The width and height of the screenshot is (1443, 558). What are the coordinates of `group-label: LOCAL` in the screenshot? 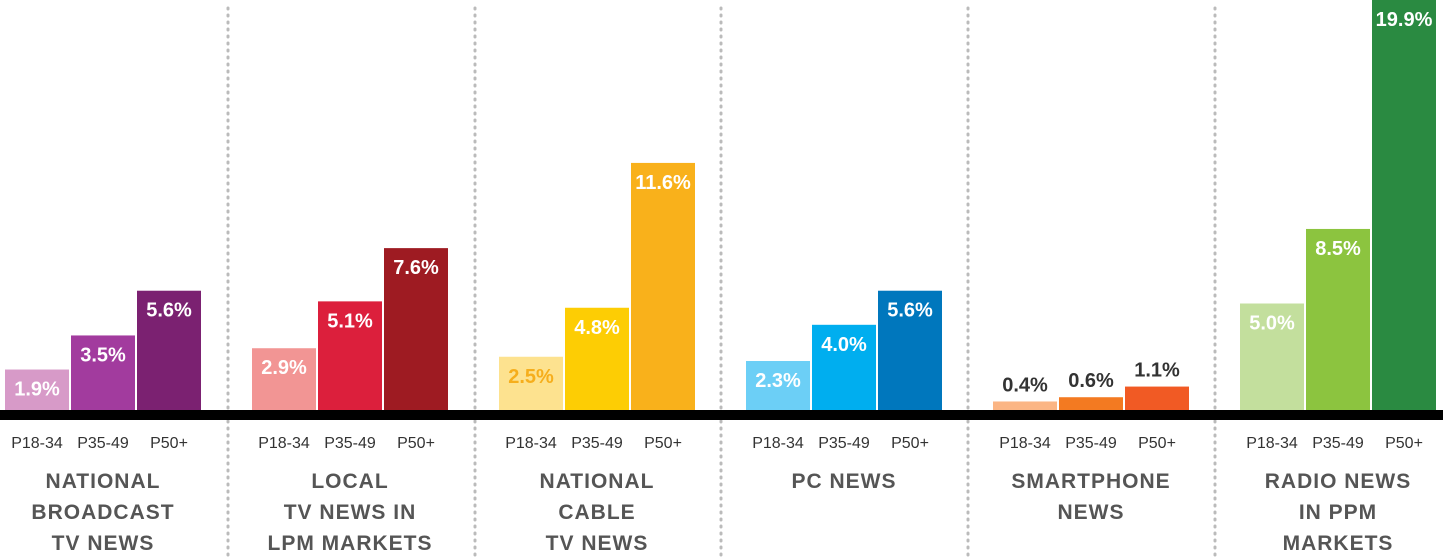 It's located at (349, 481).